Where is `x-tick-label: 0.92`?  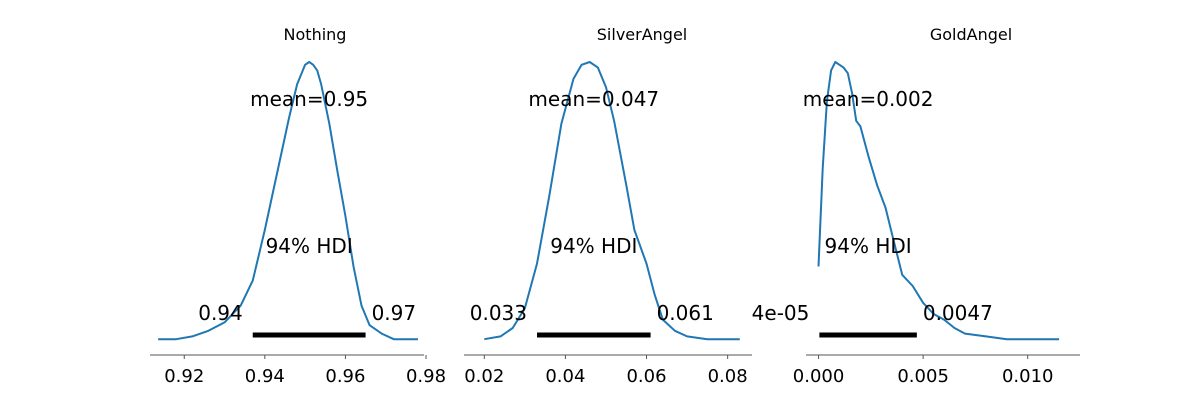 x-tick-label: 0.92 is located at coordinates (184, 376).